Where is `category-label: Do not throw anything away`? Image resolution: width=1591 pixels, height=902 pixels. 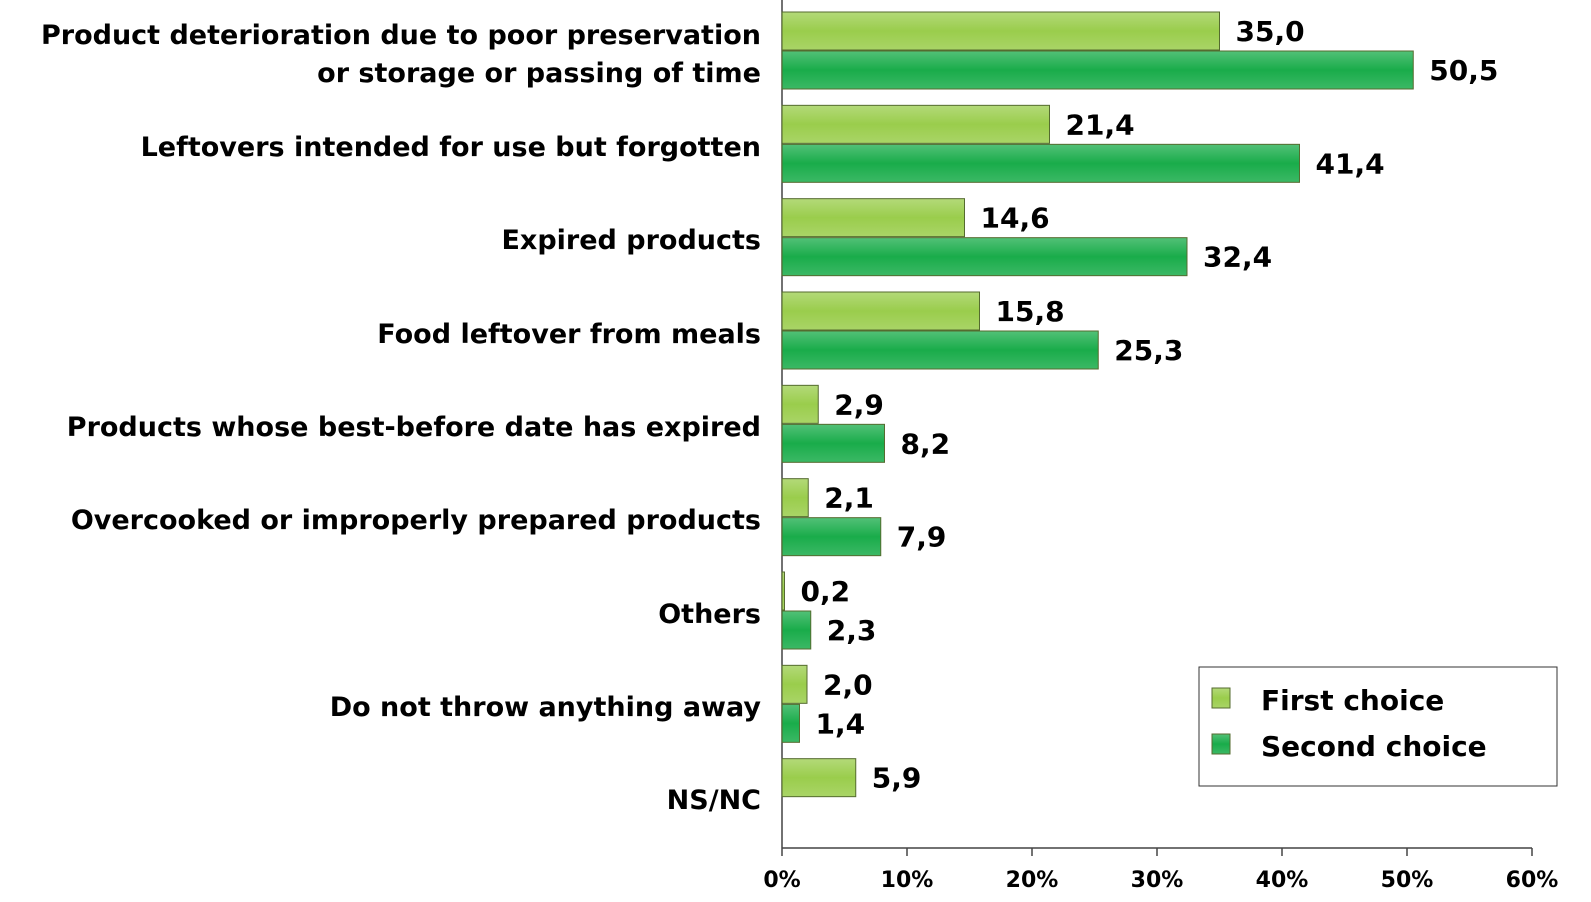 category-label: Do not throw anything away is located at coordinates (545, 707).